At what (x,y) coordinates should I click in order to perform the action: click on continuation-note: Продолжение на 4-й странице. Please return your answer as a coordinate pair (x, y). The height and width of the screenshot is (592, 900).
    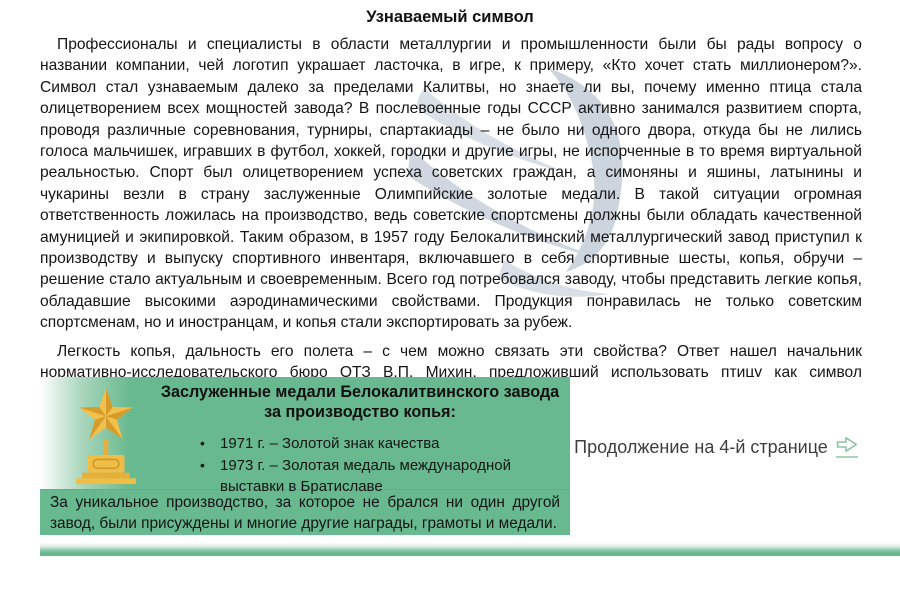
    Looking at the image, I should click on (716, 447).